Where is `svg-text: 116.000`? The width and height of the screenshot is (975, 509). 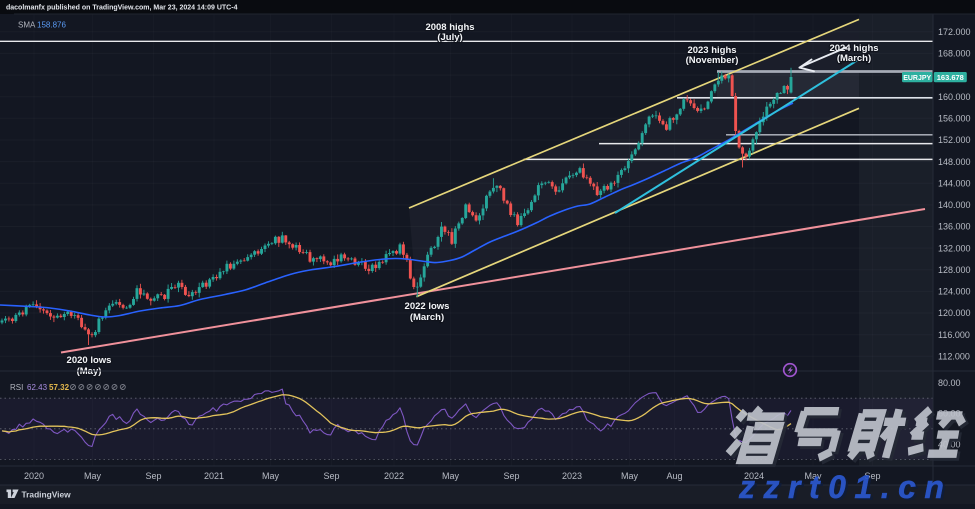
svg-text: 116.000 is located at coordinates (954, 335).